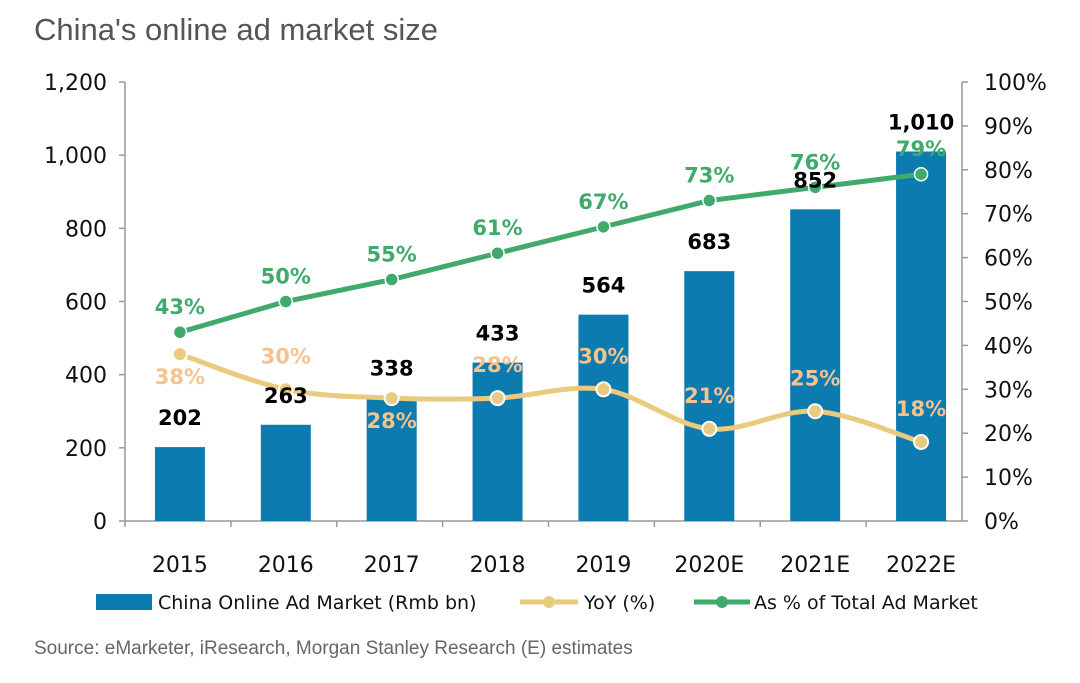 Image resolution: width=1080 pixels, height=683 pixels. I want to click on bar-value-label: 263, so click(286, 396).